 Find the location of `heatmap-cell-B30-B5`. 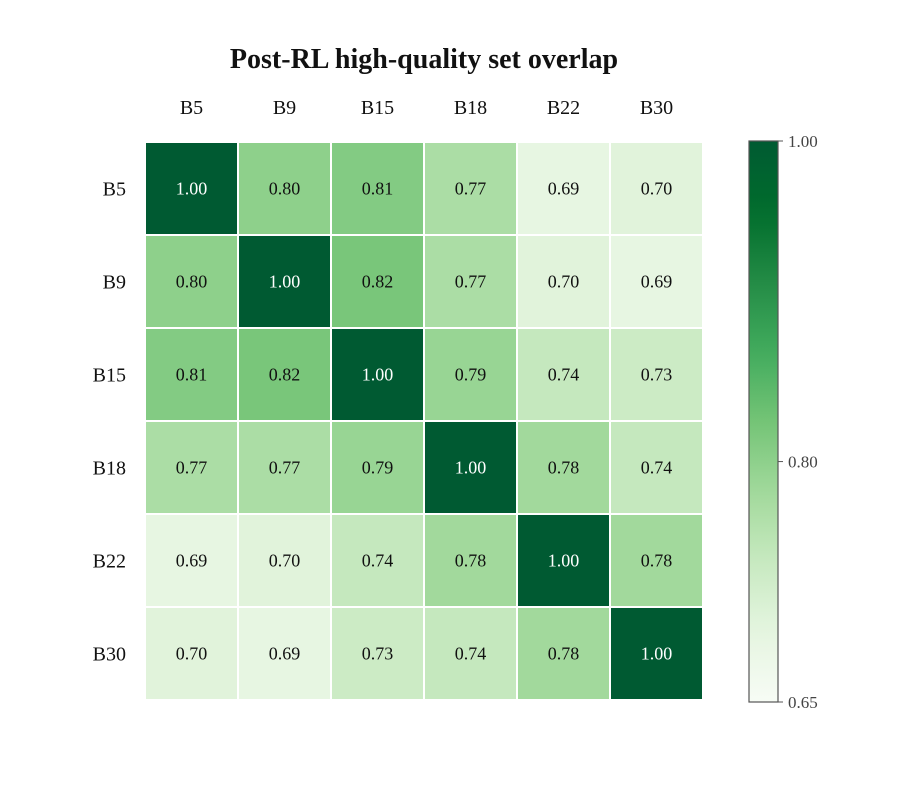

heatmap-cell-B30-B5 is located at coordinates (191, 653).